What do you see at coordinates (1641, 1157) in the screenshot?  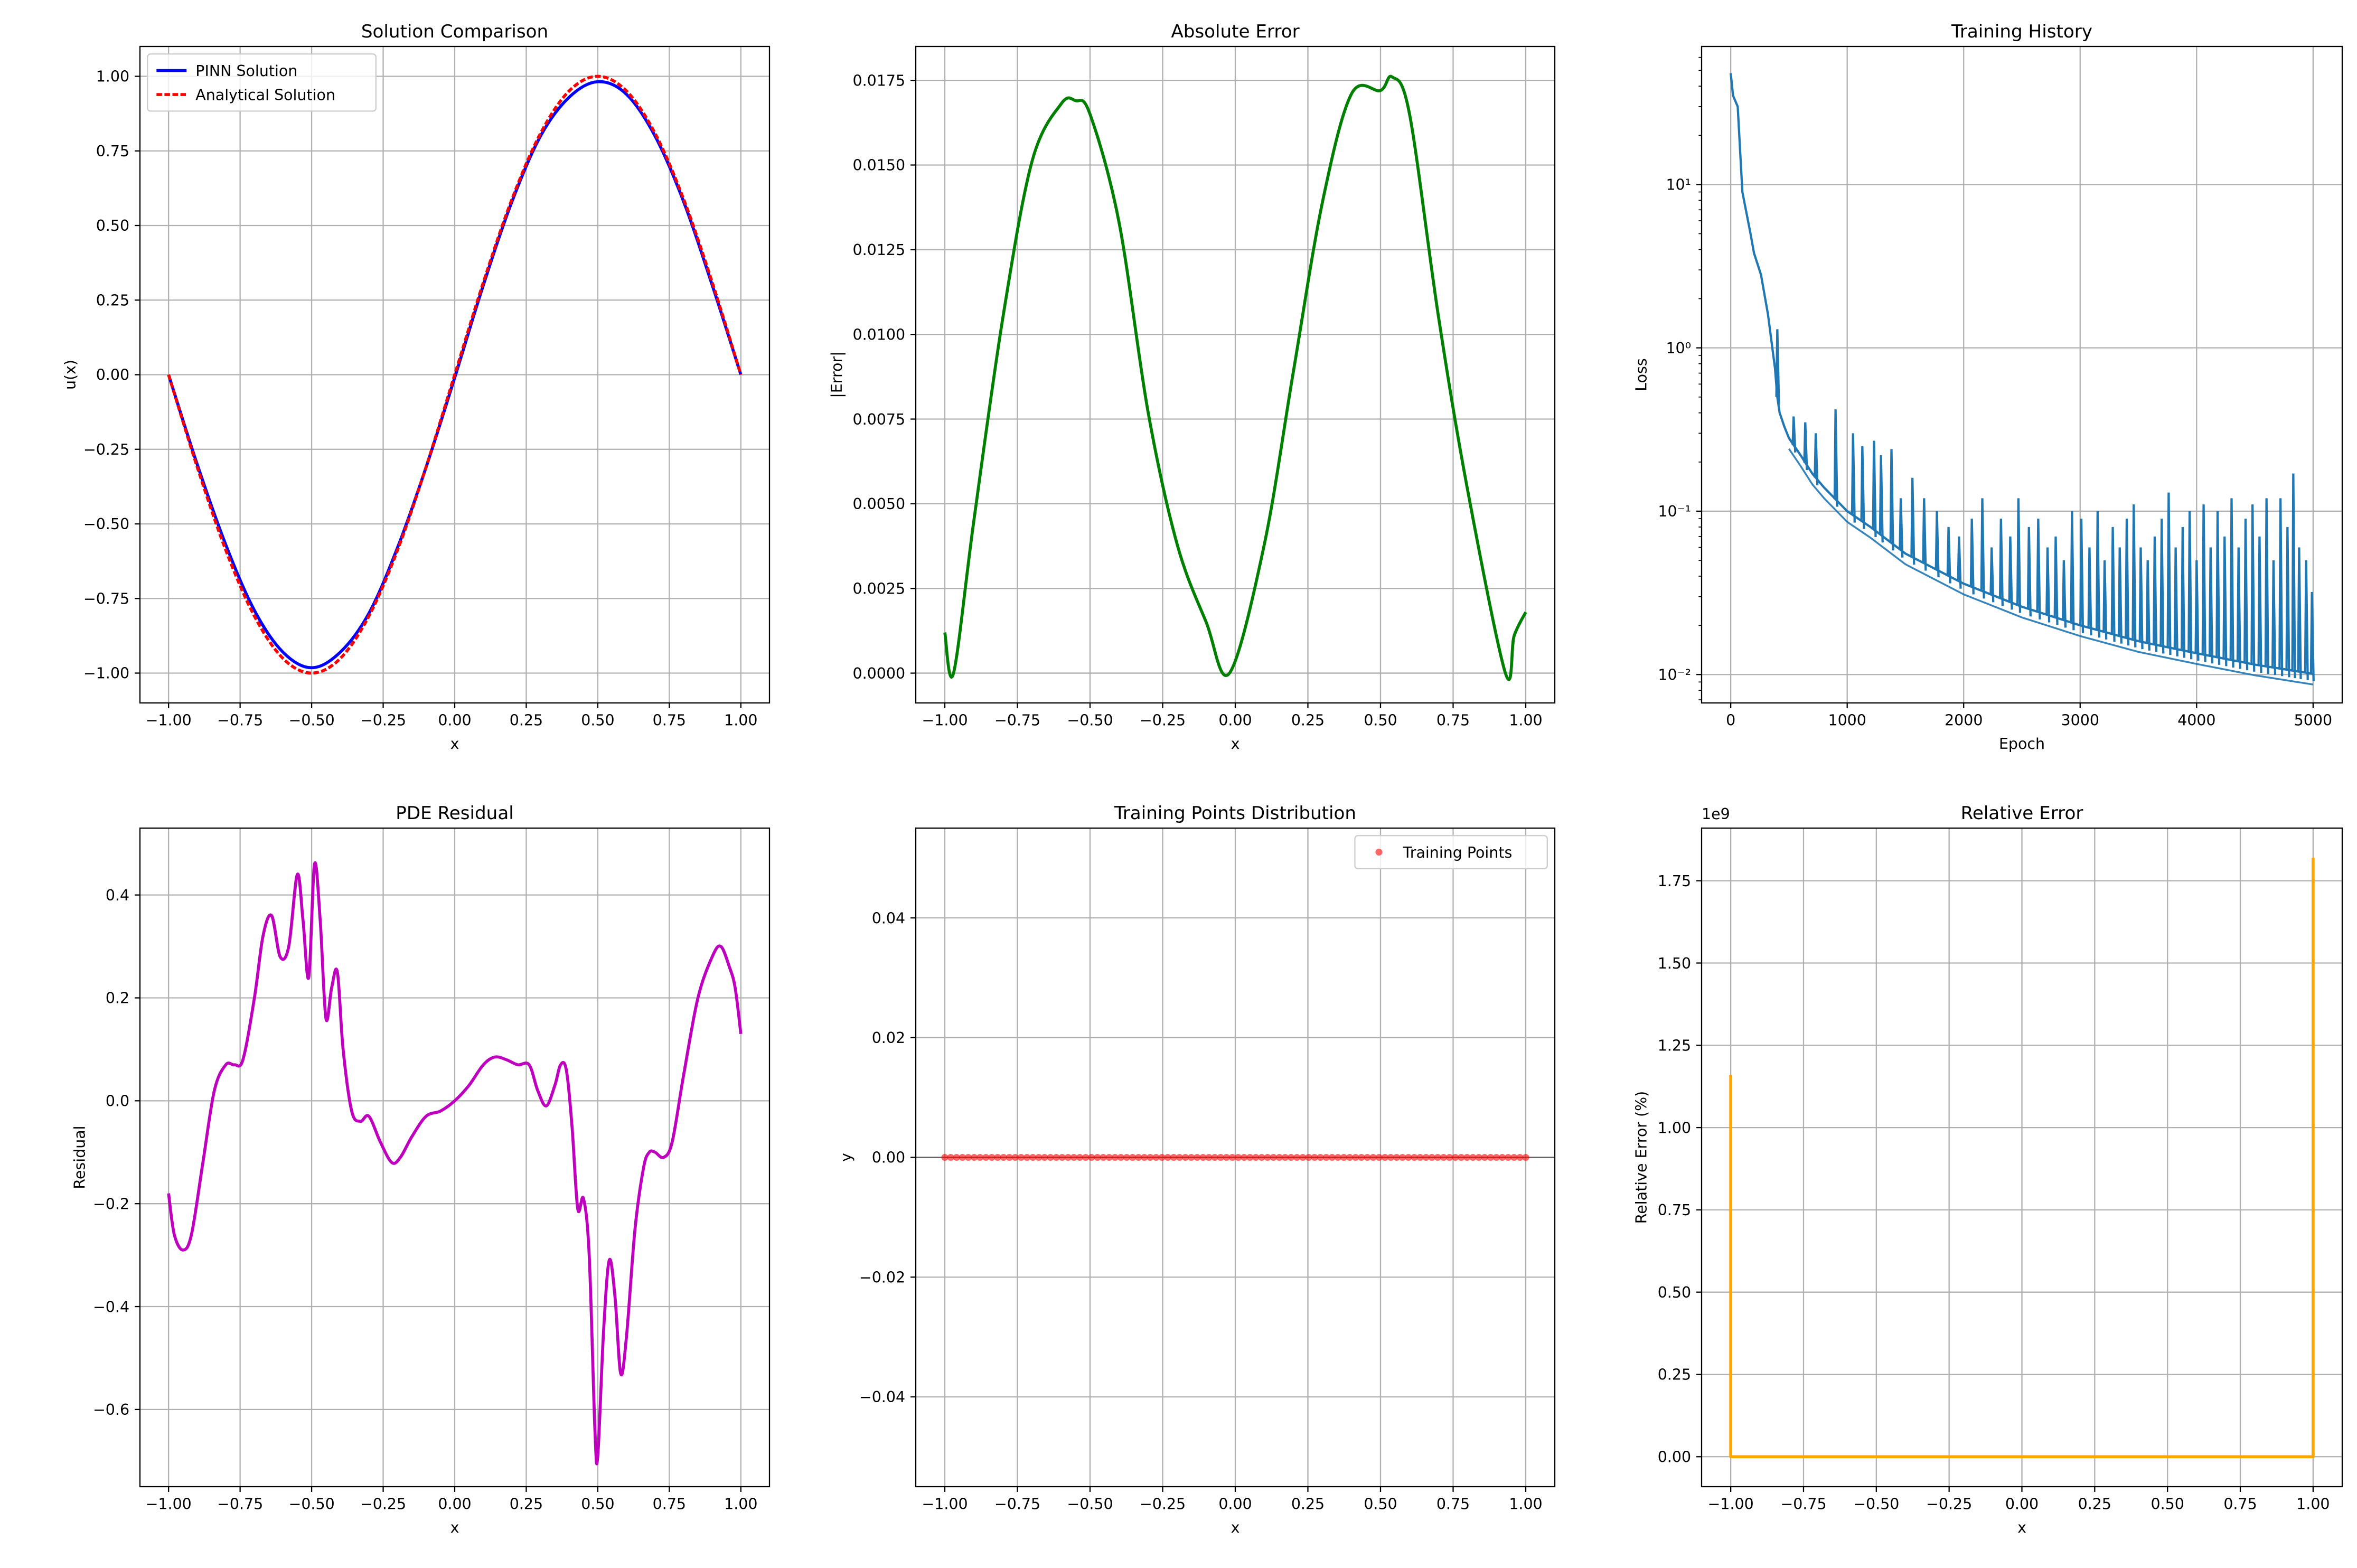 I see `y-axis-label: Relative Error (%)` at bounding box center [1641, 1157].